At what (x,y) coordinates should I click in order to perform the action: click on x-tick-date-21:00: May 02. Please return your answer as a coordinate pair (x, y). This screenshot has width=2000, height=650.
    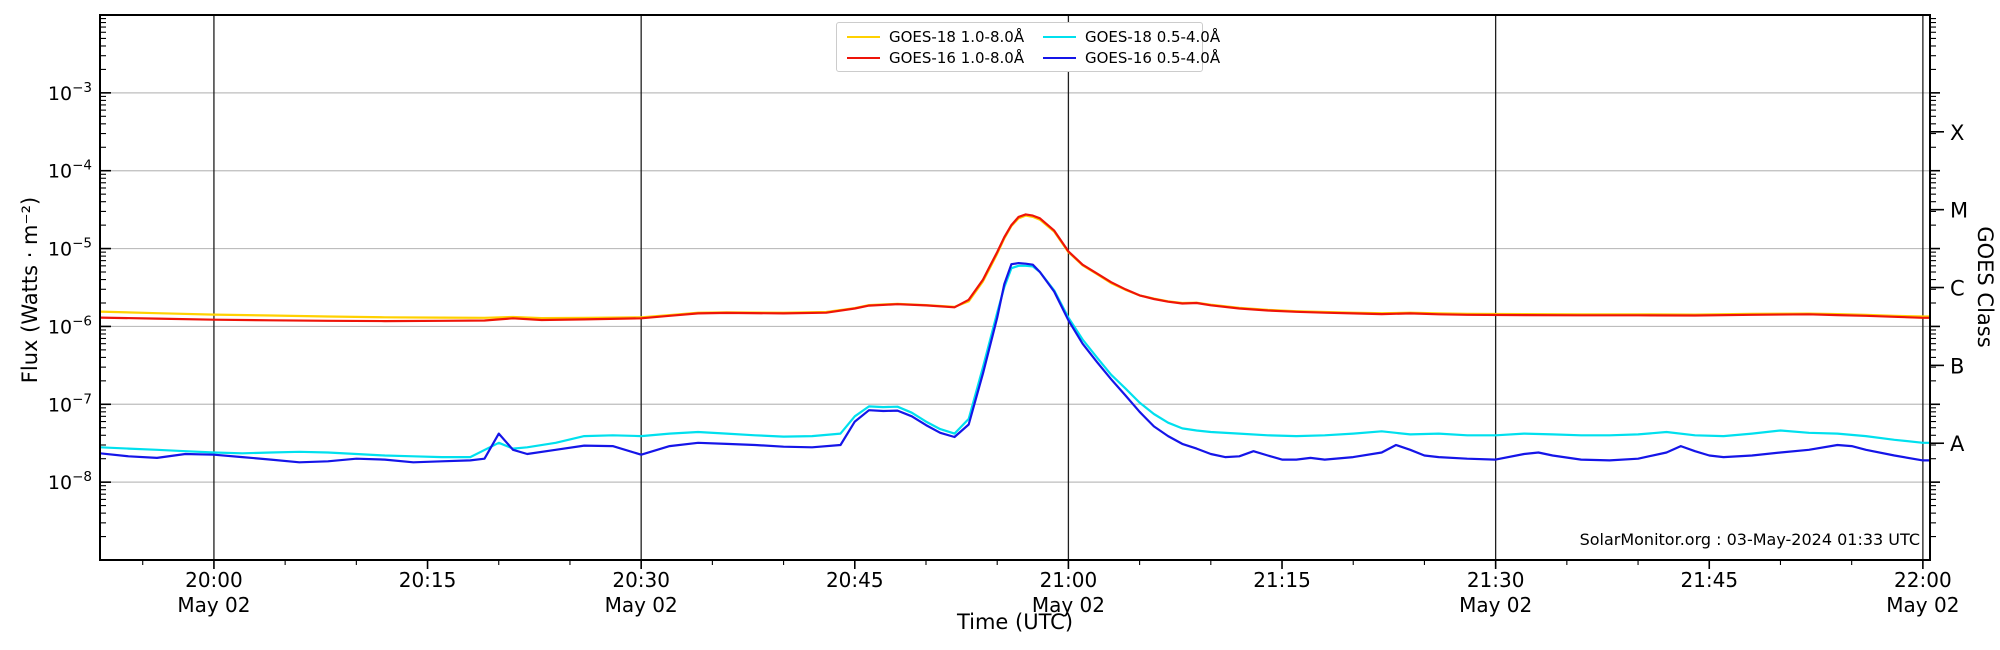
    Looking at the image, I should click on (1068, 605).